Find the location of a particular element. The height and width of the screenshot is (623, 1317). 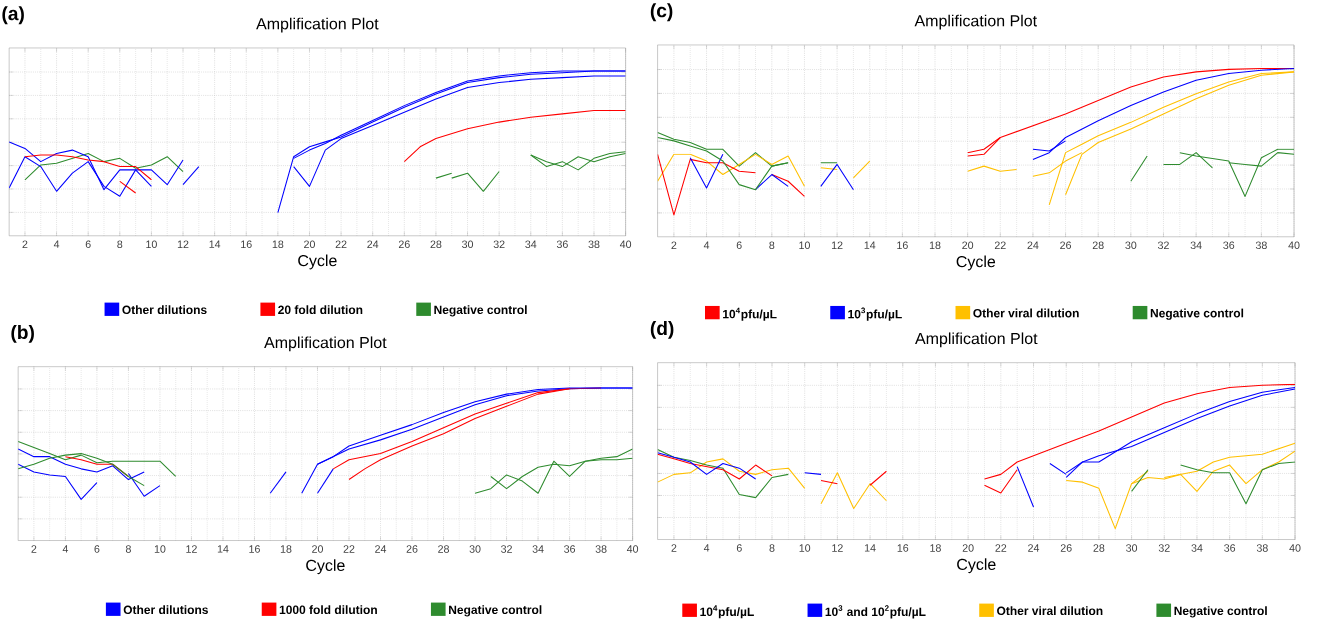

text: (c) is located at coordinates (661, 12).